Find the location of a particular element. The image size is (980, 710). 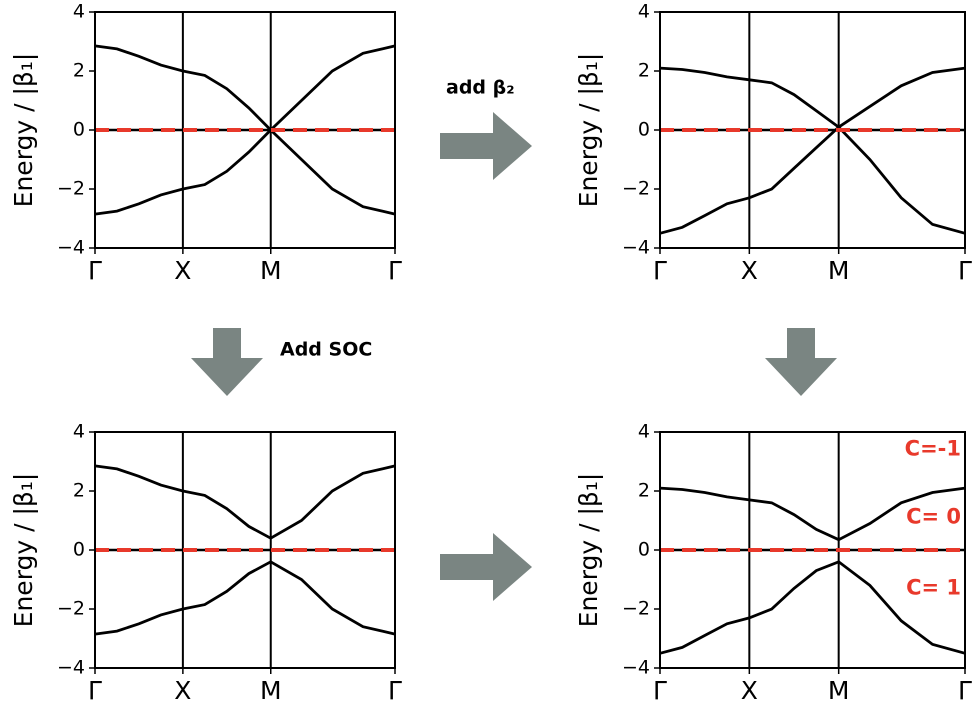

arrow-label: add β₂ is located at coordinates (480, 88).